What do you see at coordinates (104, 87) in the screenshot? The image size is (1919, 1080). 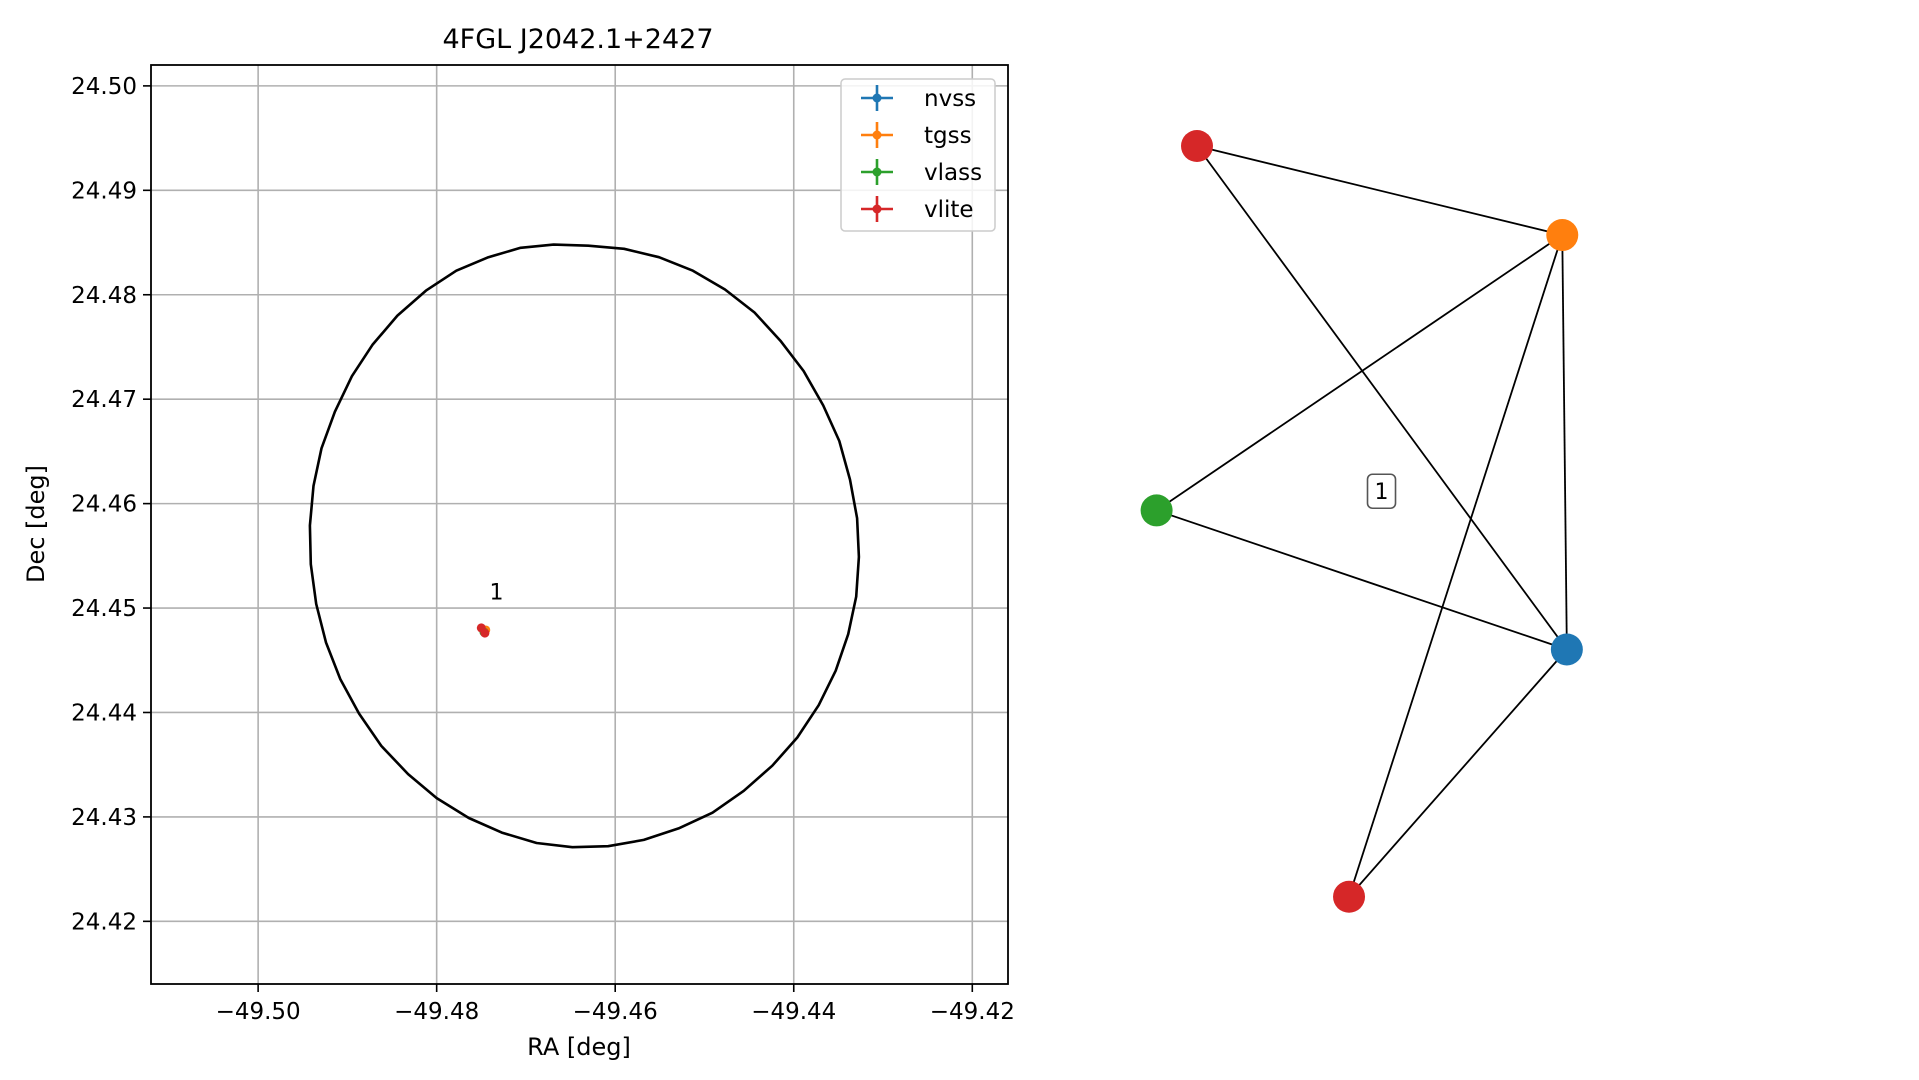 I see `y-tick-label: 24.50` at bounding box center [104, 87].